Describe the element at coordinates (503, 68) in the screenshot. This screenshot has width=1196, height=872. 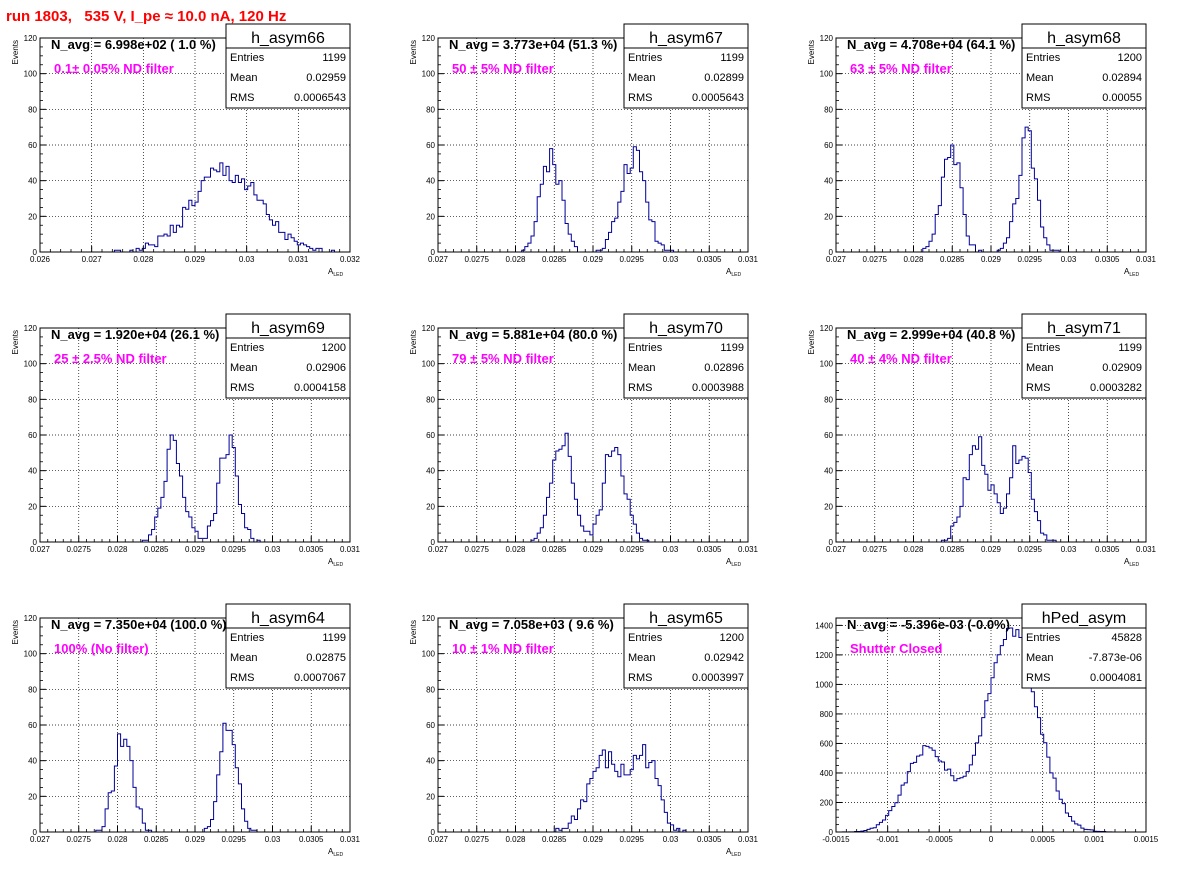
I see `filter-label: 50 ± 5% ND filter` at that location.